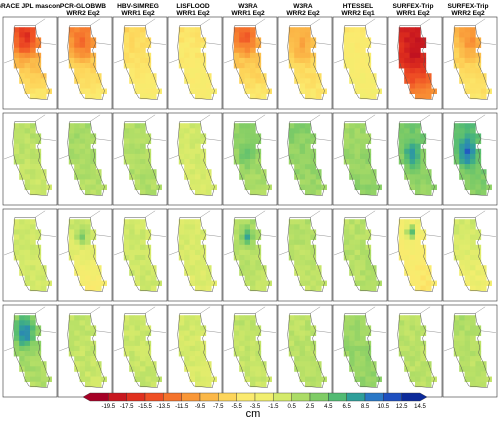 This screenshot has height=425, width=500. I want to click on colorbar-tick-label: -19.5, so click(108, 407).